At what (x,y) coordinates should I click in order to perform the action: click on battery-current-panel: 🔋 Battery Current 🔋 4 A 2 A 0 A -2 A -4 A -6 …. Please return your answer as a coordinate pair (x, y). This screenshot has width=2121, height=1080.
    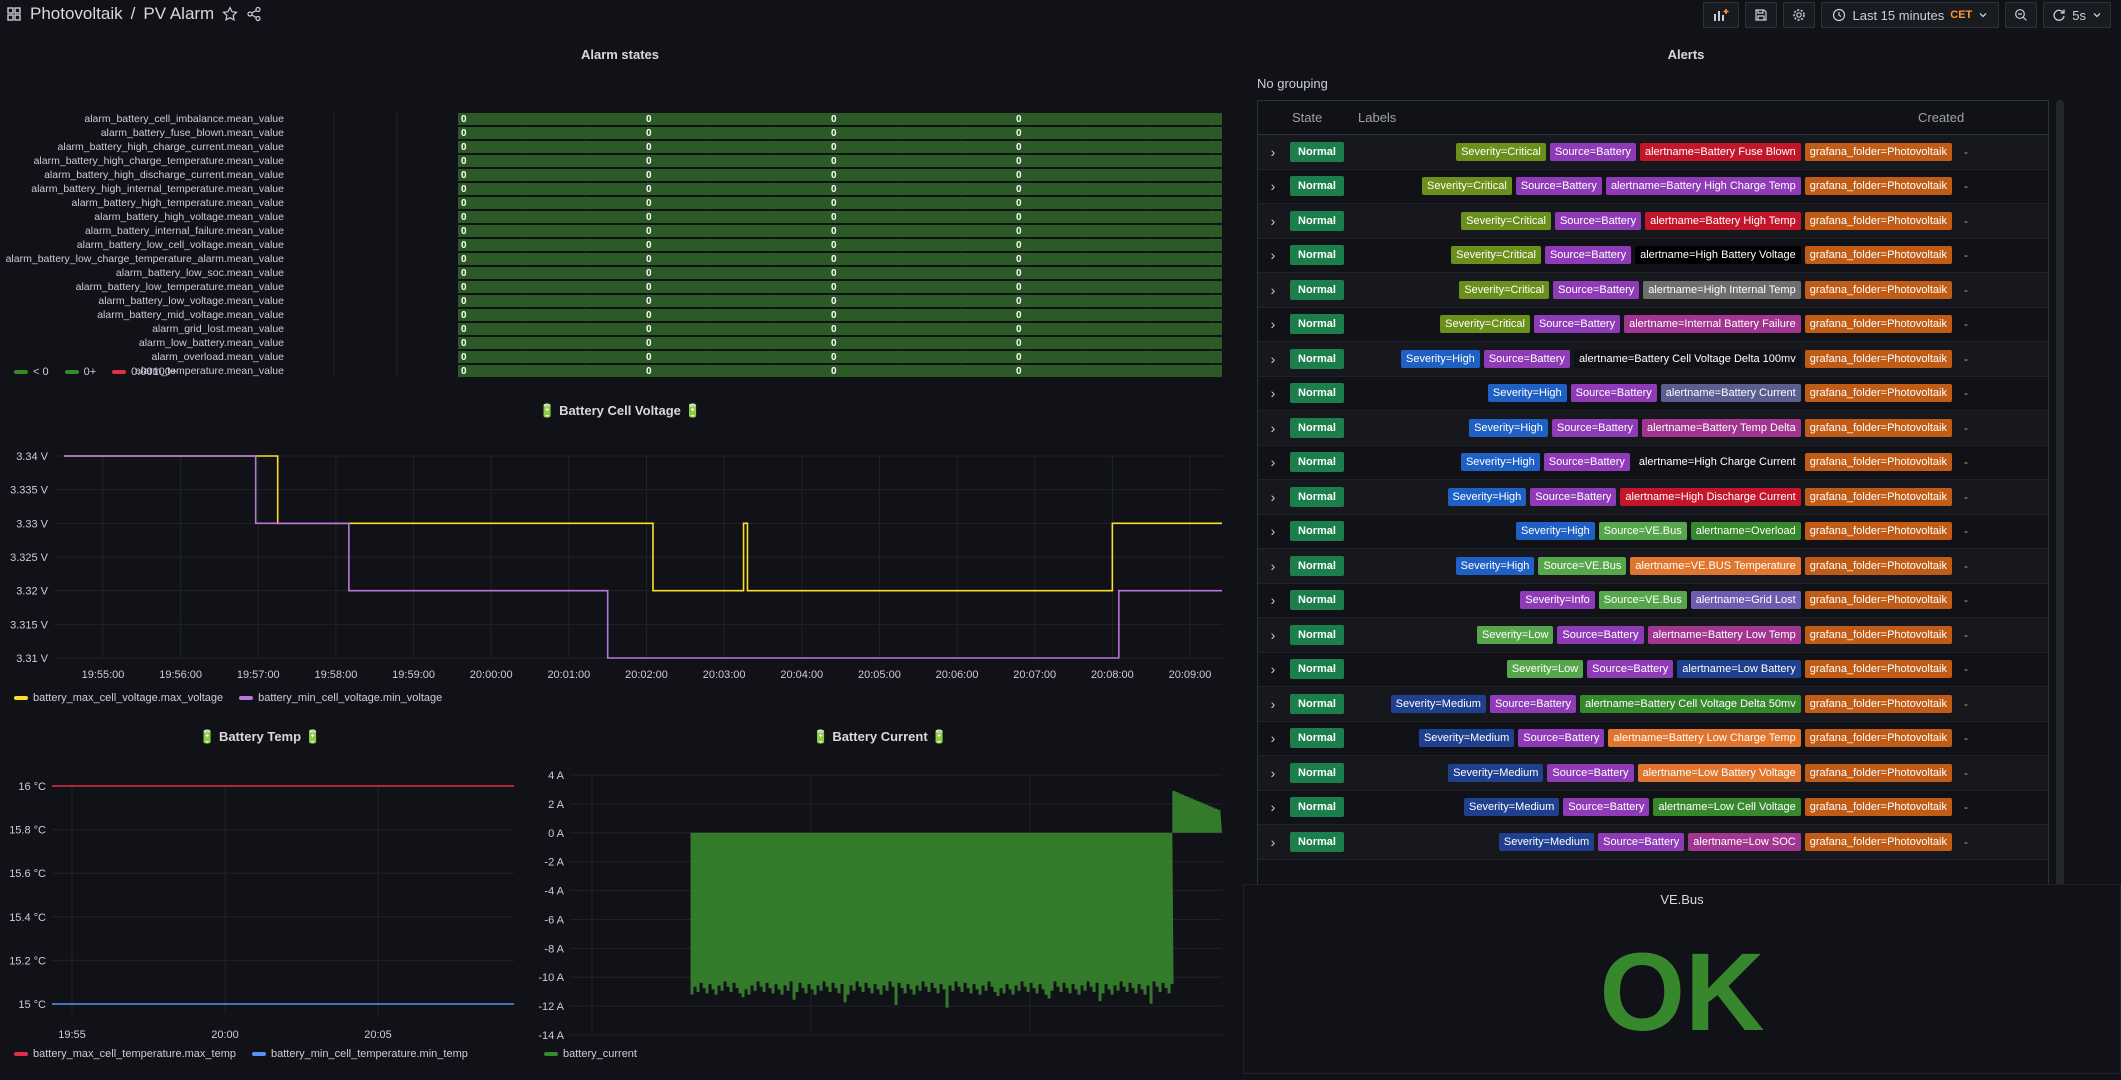
    Looking at the image, I should click on (880, 897).